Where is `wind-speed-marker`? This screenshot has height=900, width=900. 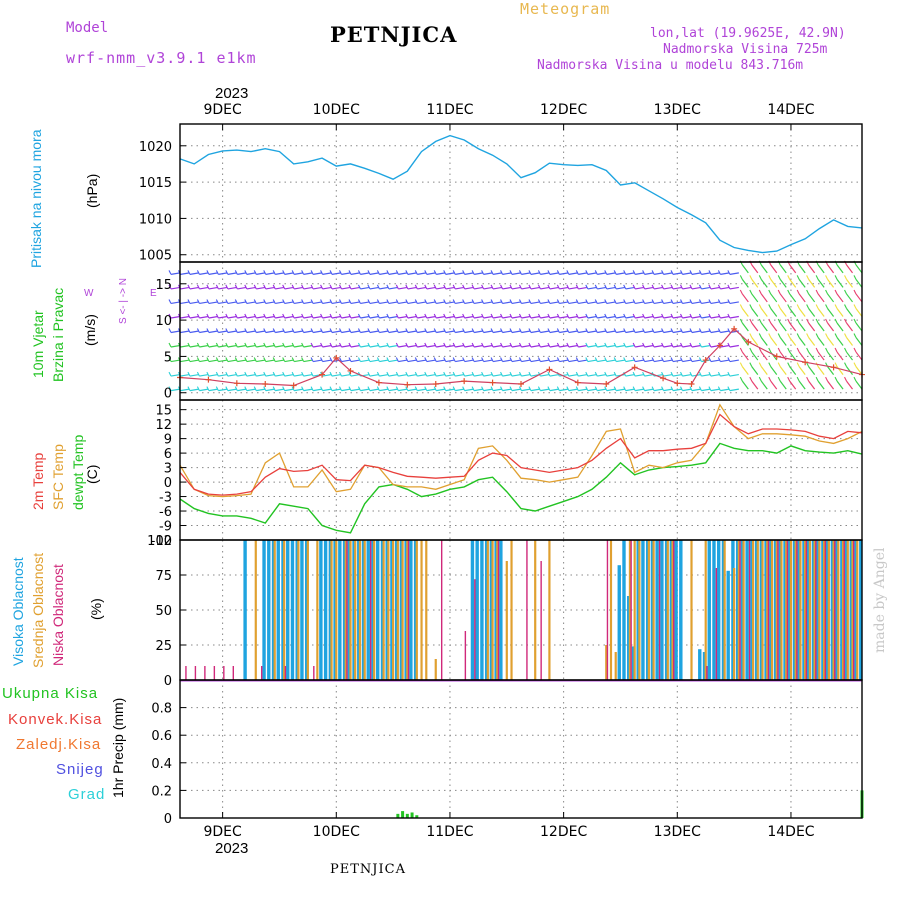 wind-speed-marker is located at coordinates (208, 379).